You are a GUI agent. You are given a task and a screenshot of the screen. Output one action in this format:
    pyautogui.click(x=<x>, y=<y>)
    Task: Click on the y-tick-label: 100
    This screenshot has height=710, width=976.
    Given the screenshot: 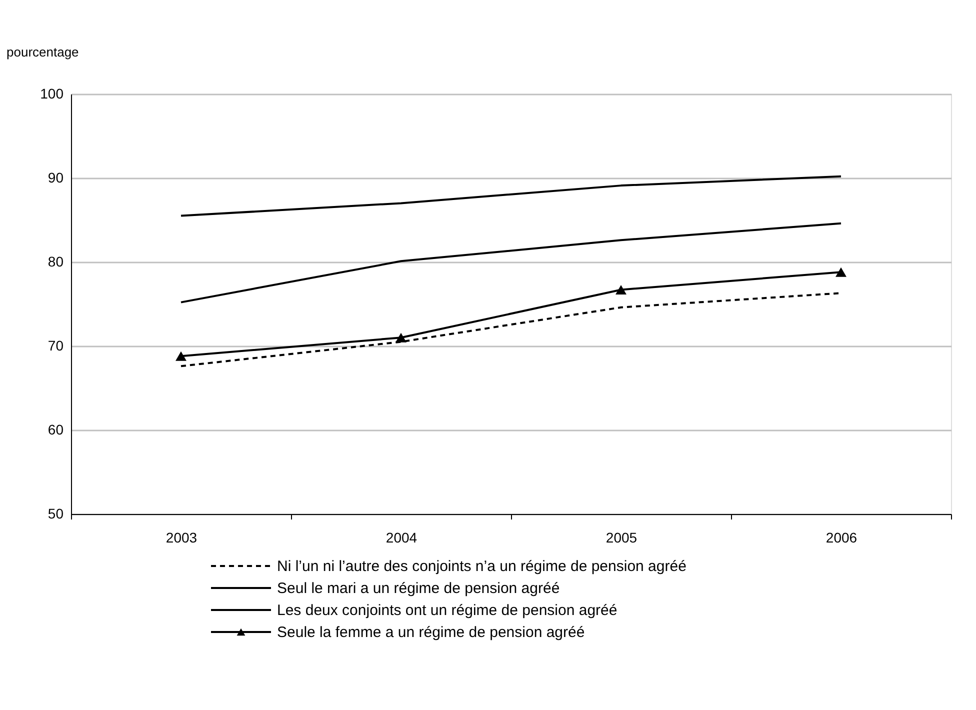 What is the action you would take?
    pyautogui.click(x=52, y=94)
    